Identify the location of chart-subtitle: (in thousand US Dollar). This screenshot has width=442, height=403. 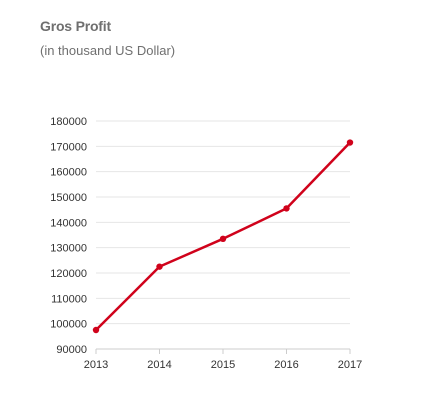
(108, 50).